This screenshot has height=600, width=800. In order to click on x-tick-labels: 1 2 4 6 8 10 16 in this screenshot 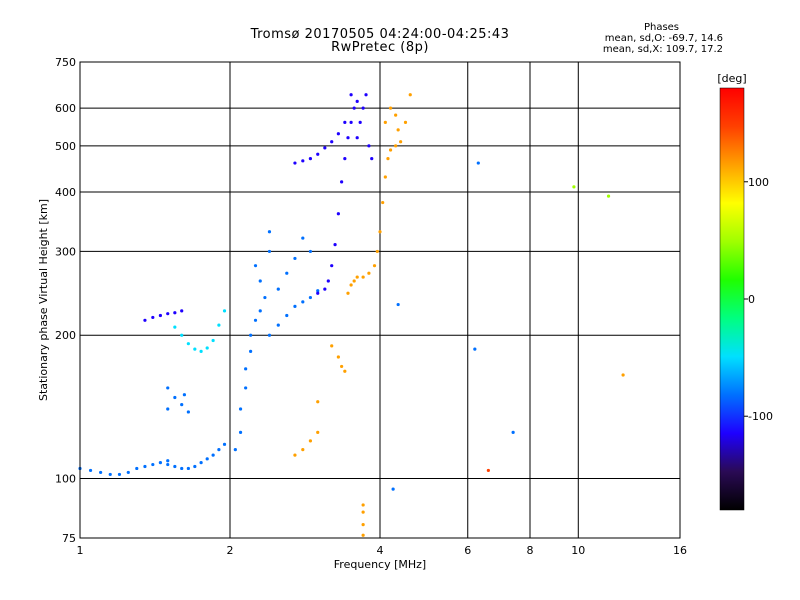, I will do `click(382, 550)`.